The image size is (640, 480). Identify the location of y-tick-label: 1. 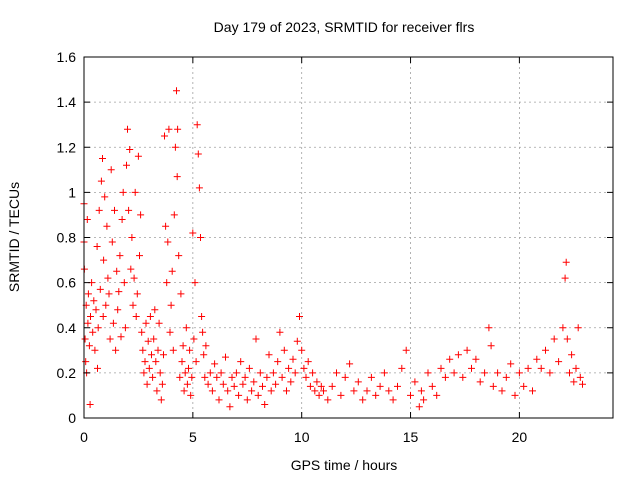
(72, 192).